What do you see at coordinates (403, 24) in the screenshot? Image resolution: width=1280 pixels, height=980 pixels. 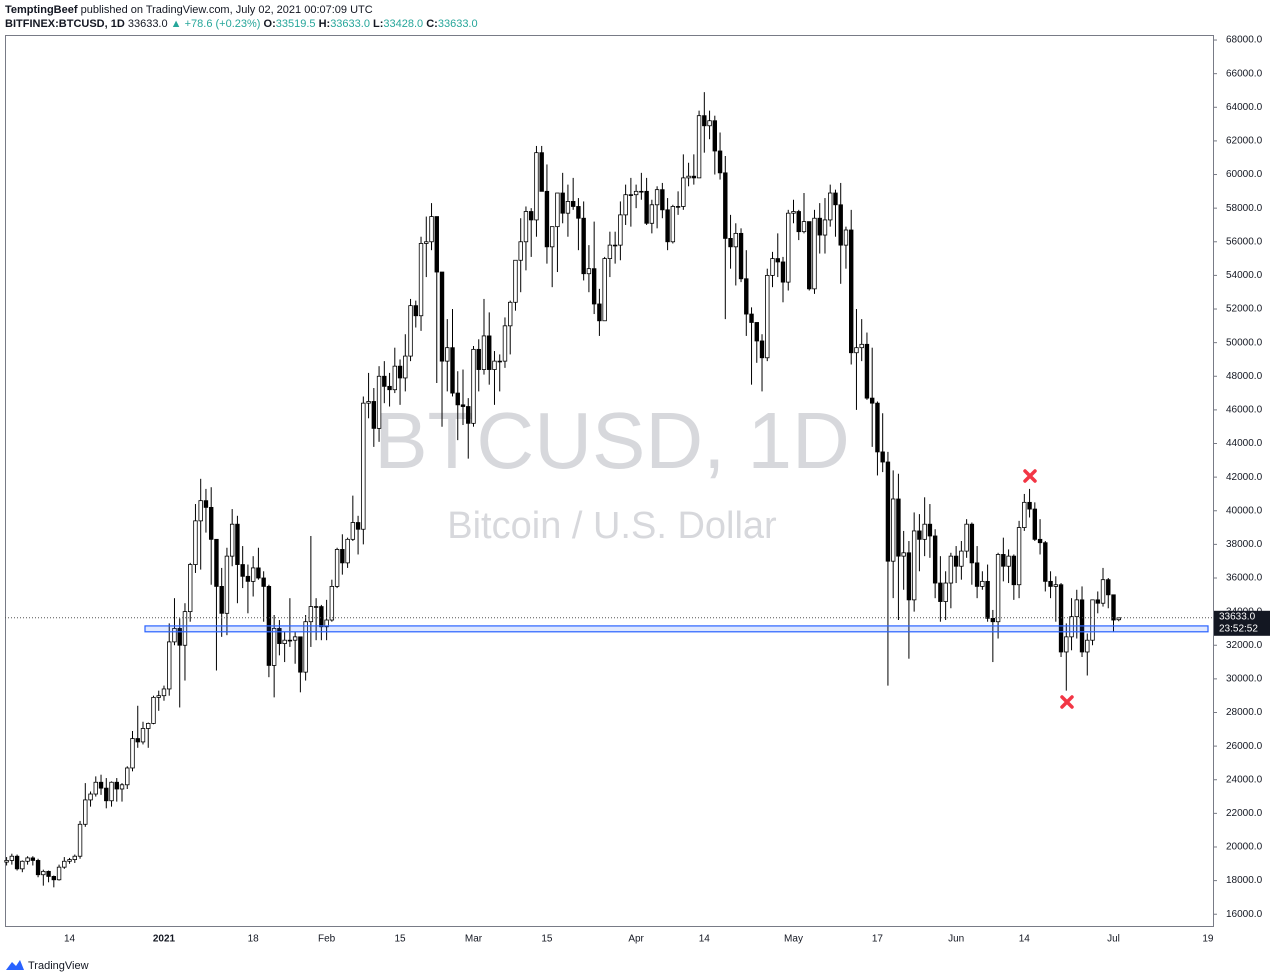 I see `ohlc-value: 33428.0` at bounding box center [403, 24].